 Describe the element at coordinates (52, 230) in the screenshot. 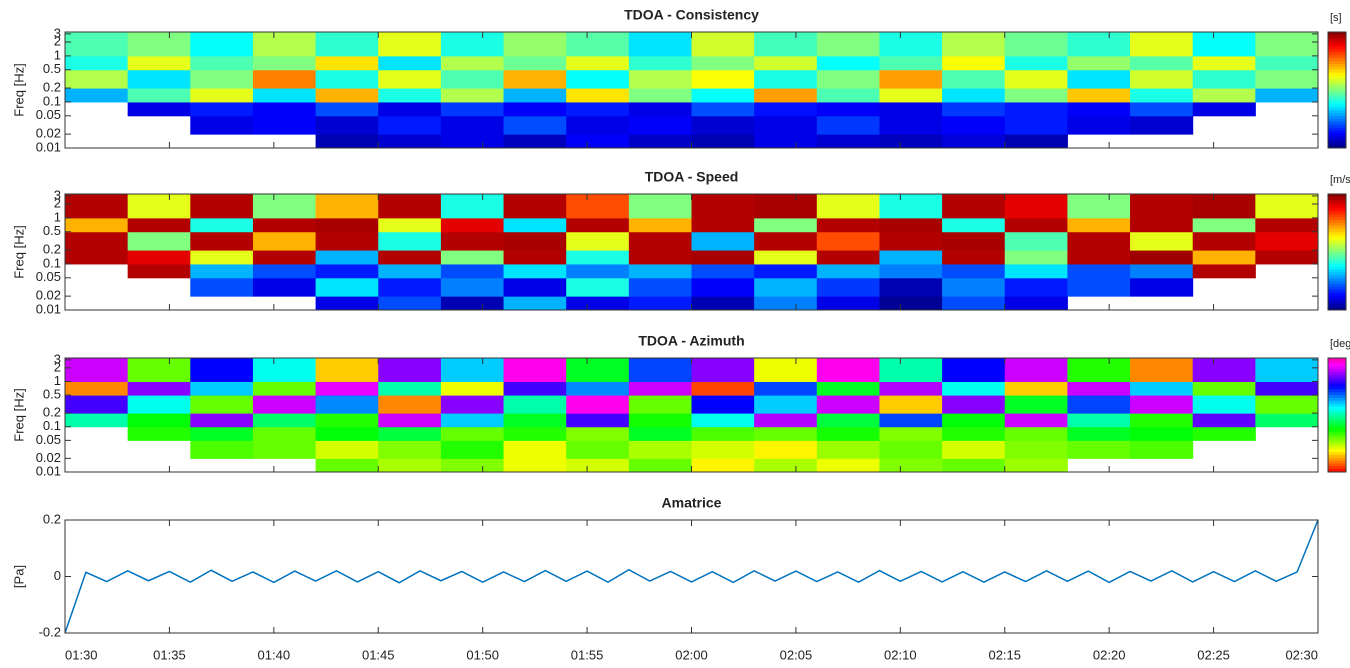

I see `y-tick-label: 0.5` at that location.